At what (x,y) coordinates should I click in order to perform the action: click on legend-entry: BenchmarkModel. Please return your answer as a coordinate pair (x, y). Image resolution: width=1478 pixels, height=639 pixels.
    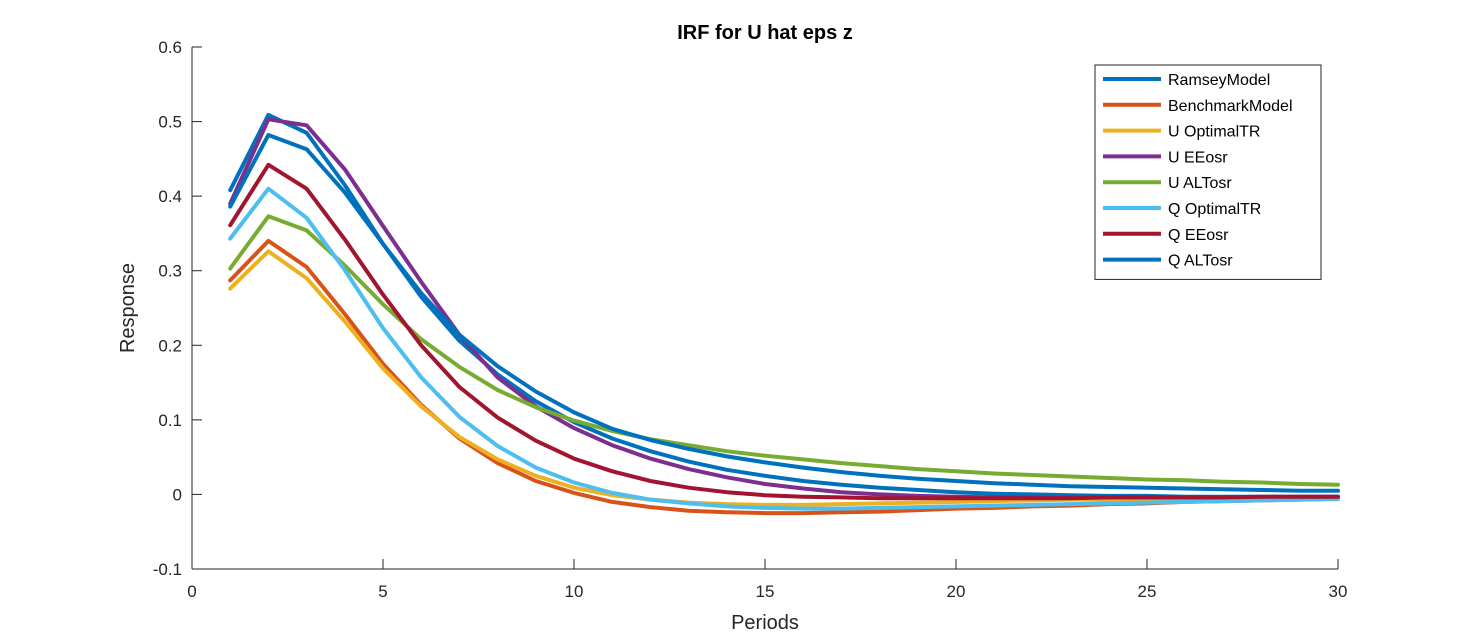
    Looking at the image, I should click on (1230, 106).